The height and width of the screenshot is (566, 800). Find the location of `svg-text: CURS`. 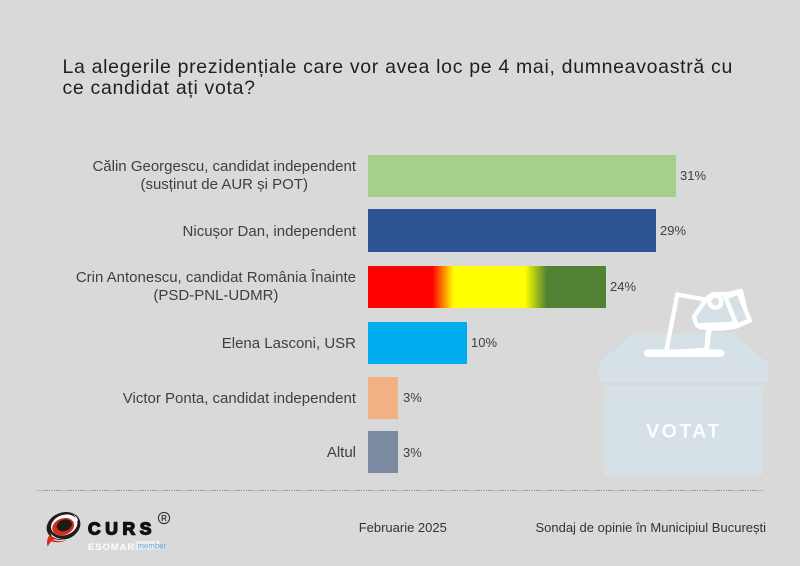

svg-text: CURS is located at coordinates (122, 529).